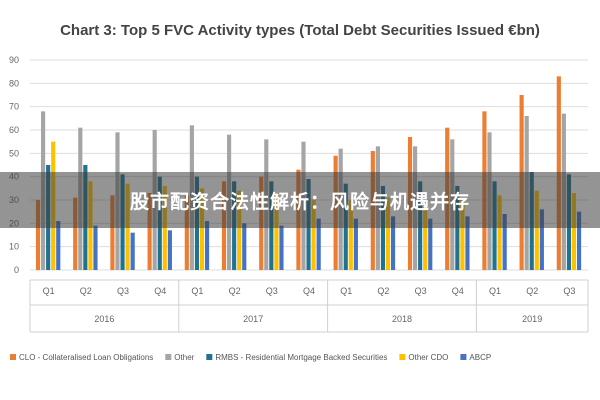 The width and height of the screenshot is (600, 400). I want to click on y-tick-label: 0, so click(16, 270).